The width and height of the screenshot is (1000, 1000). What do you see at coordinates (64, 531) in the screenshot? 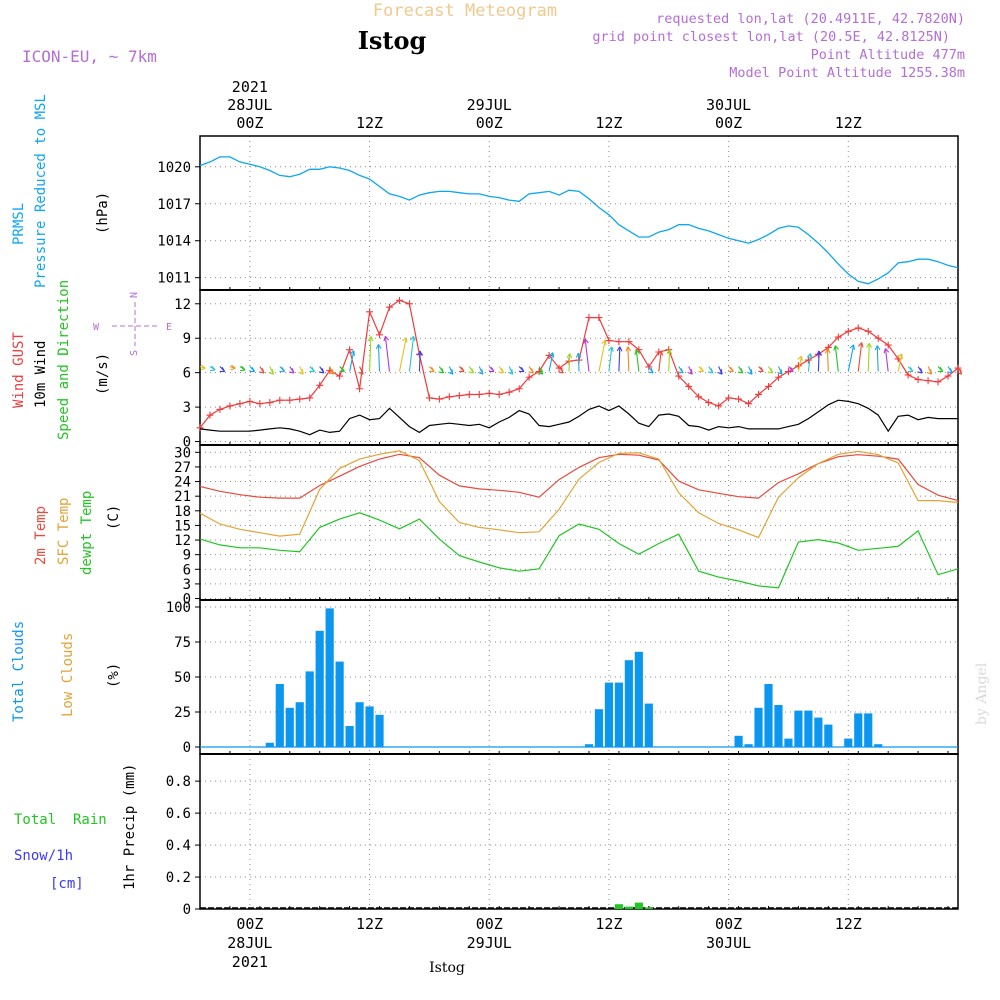
I see `temp-sfc-label: SFC Temp` at bounding box center [64, 531].